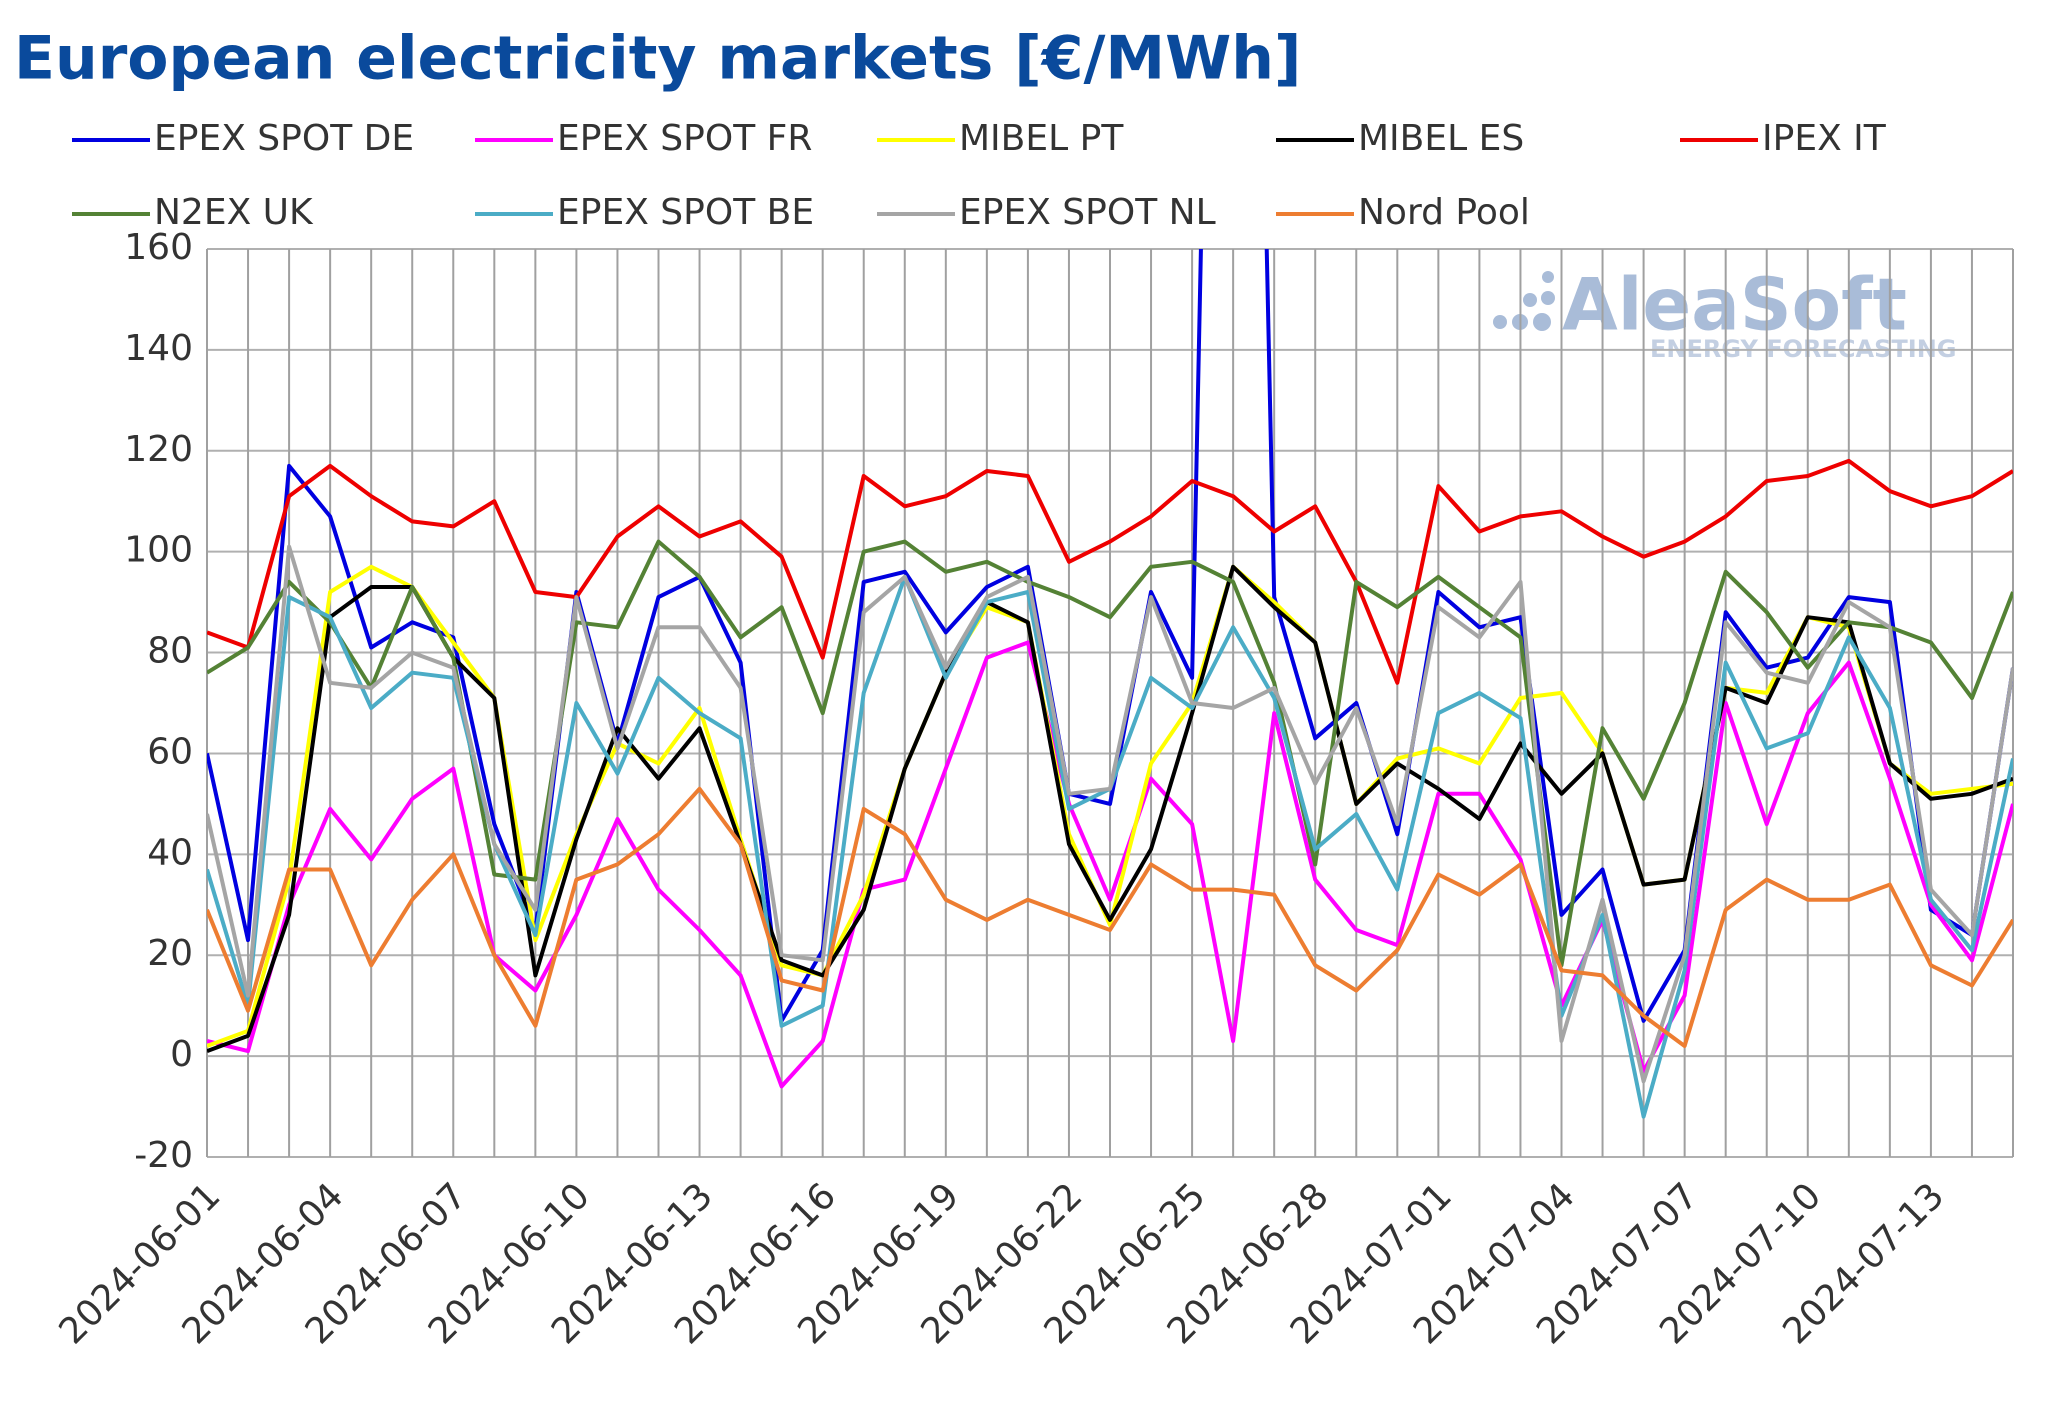 Image resolution: width=2048 pixels, height=1426 pixels. What do you see at coordinates (284, 138) in the screenshot?
I see `legend-label: EPEX SPOT DE` at bounding box center [284, 138].